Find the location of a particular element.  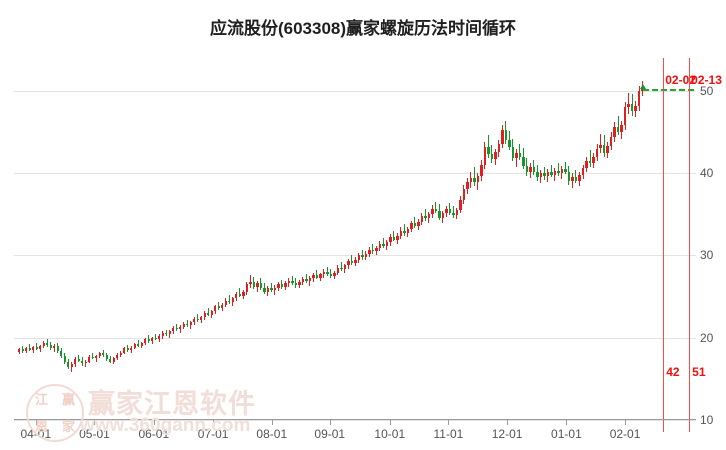

x-axis-line is located at coordinates (355, 419).